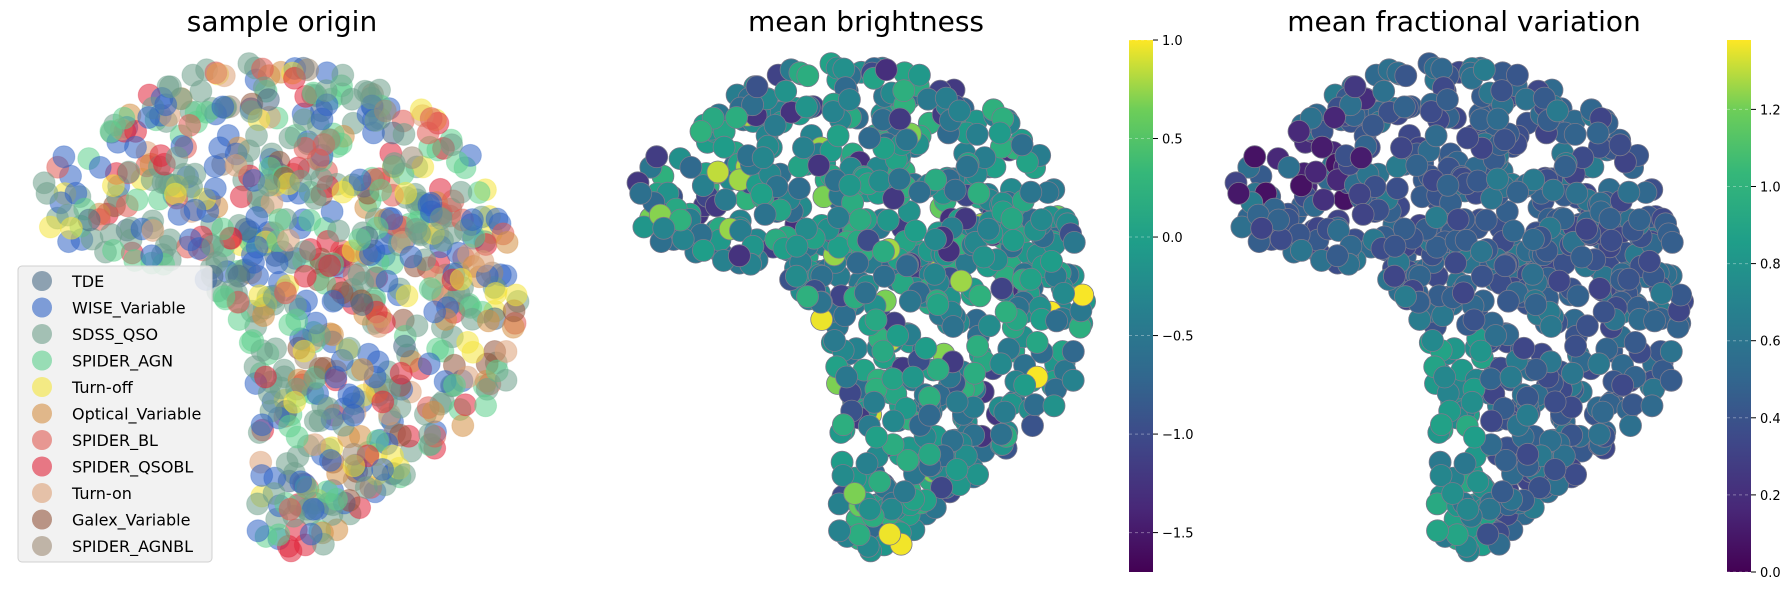  Describe the element at coordinates (115, 441) in the screenshot. I see `legend-label: SPIDER_BL` at that location.